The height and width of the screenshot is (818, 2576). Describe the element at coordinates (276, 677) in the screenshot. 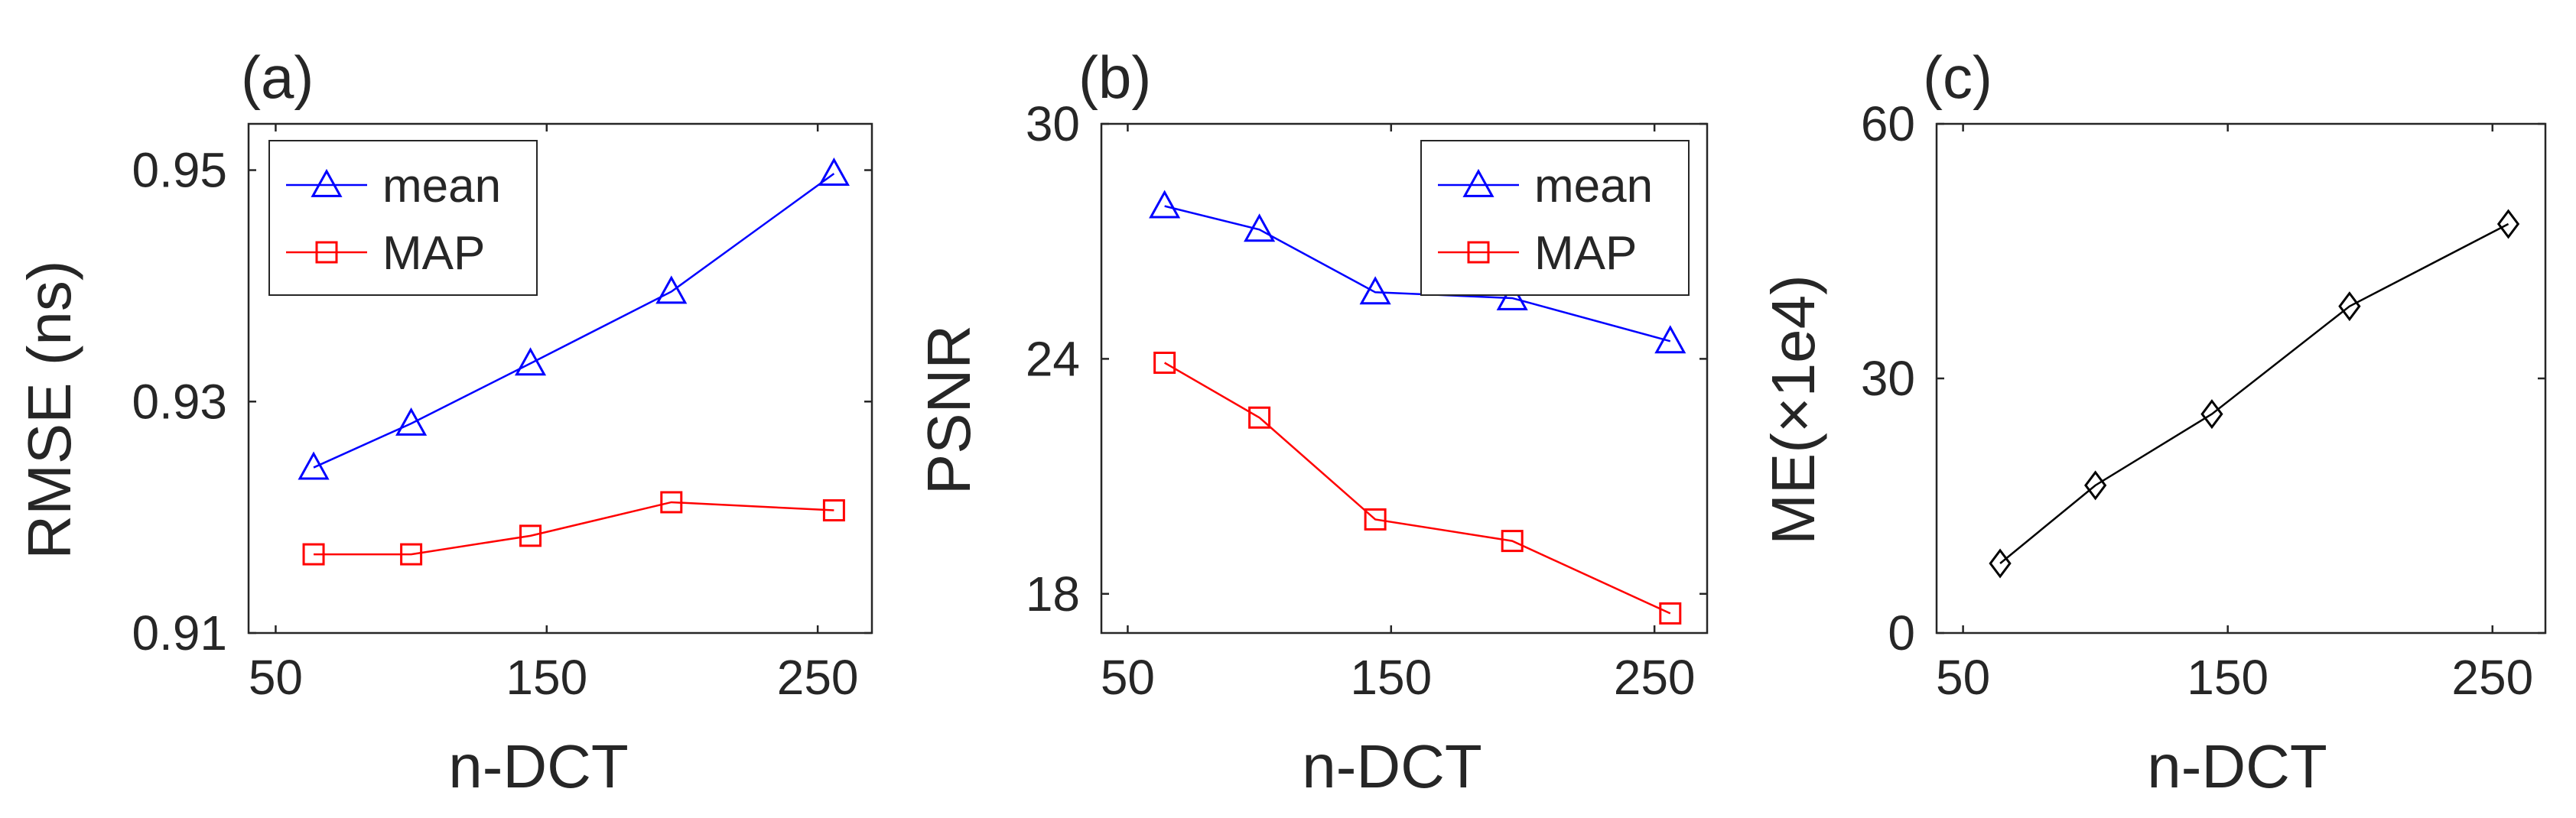

I see `panel-0-xtick-label: 50` at that location.